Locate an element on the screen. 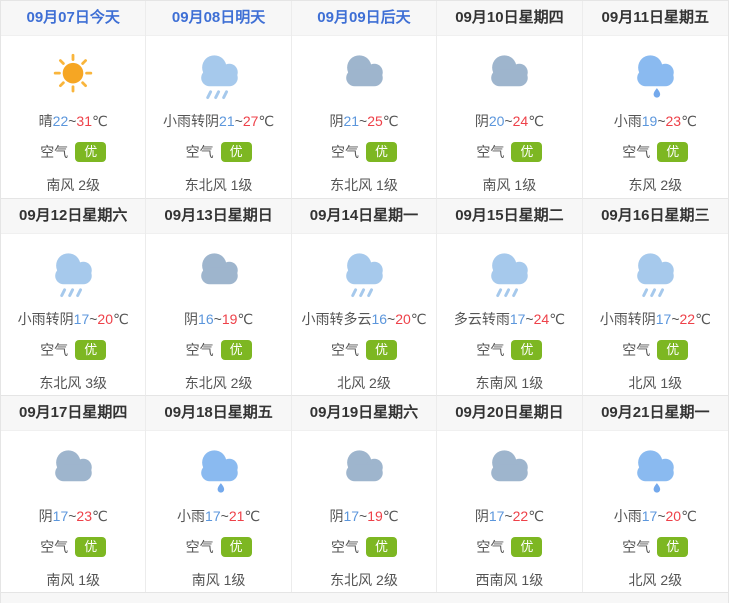 This screenshot has height=603, width=729. high-temperature: 31 is located at coordinates (84, 121).